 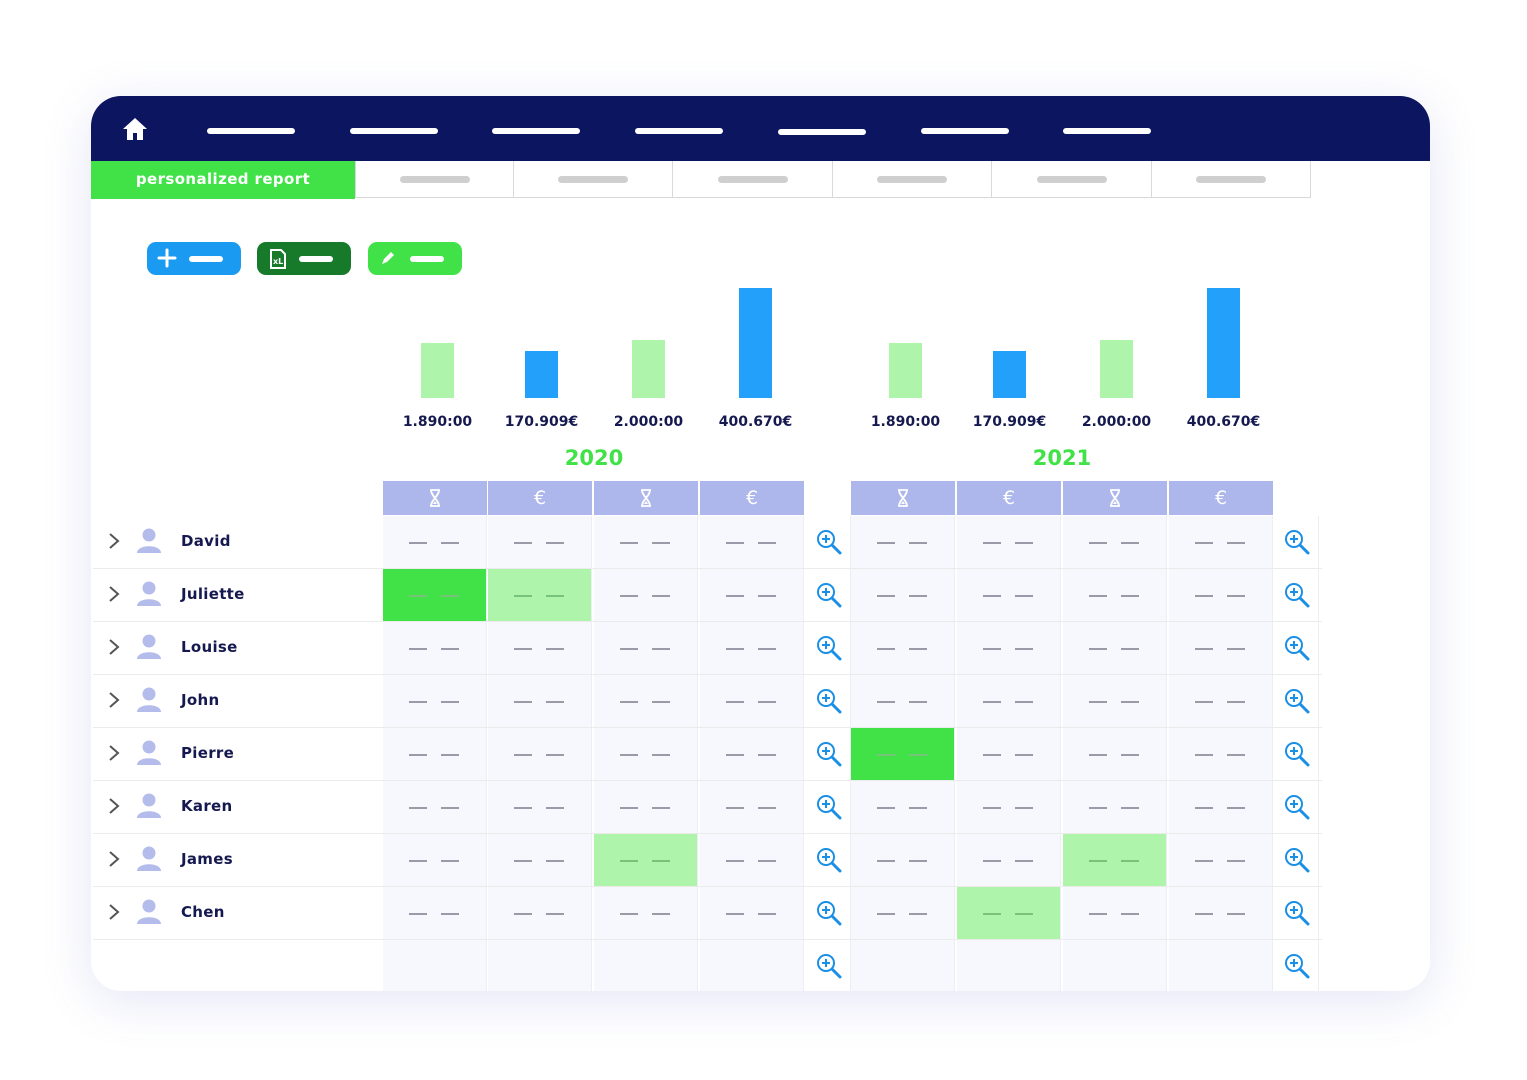 I want to click on edit-button, so click(x=415, y=258).